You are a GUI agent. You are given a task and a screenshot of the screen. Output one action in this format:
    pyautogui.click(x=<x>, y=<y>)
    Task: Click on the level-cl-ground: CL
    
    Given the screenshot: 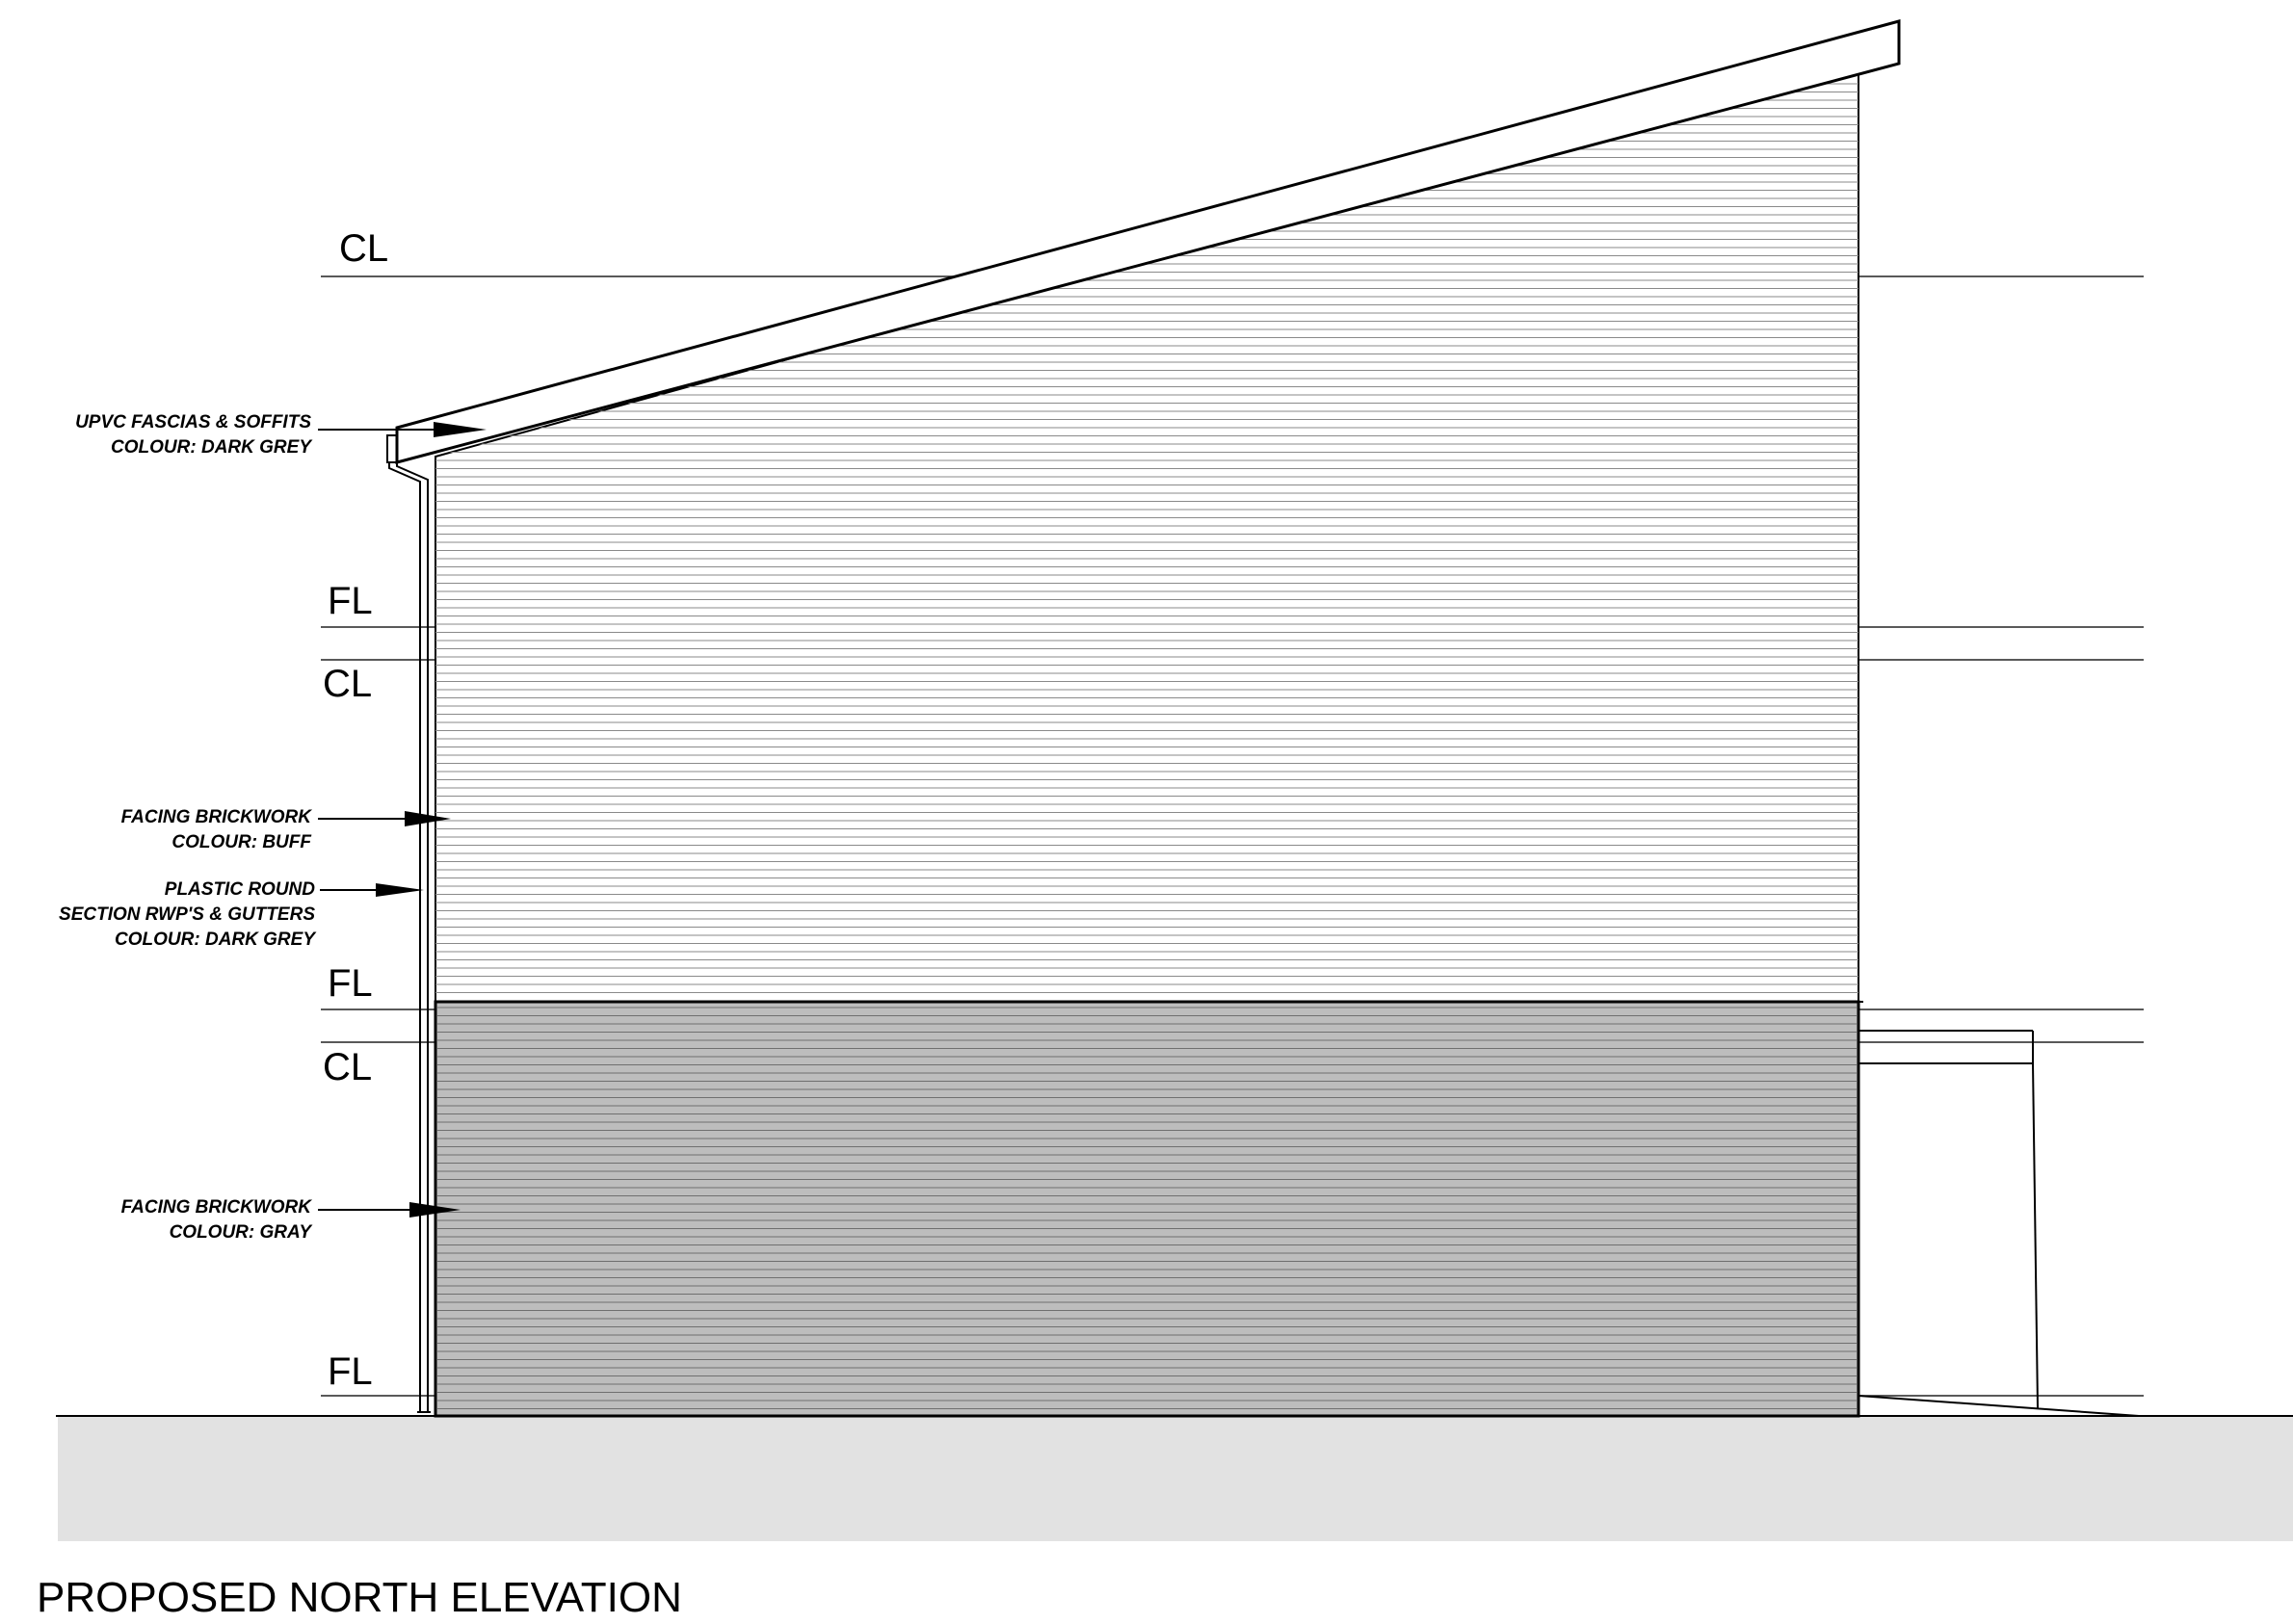 What is the action you would take?
    pyautogui.click(x=347, y=1067)
    